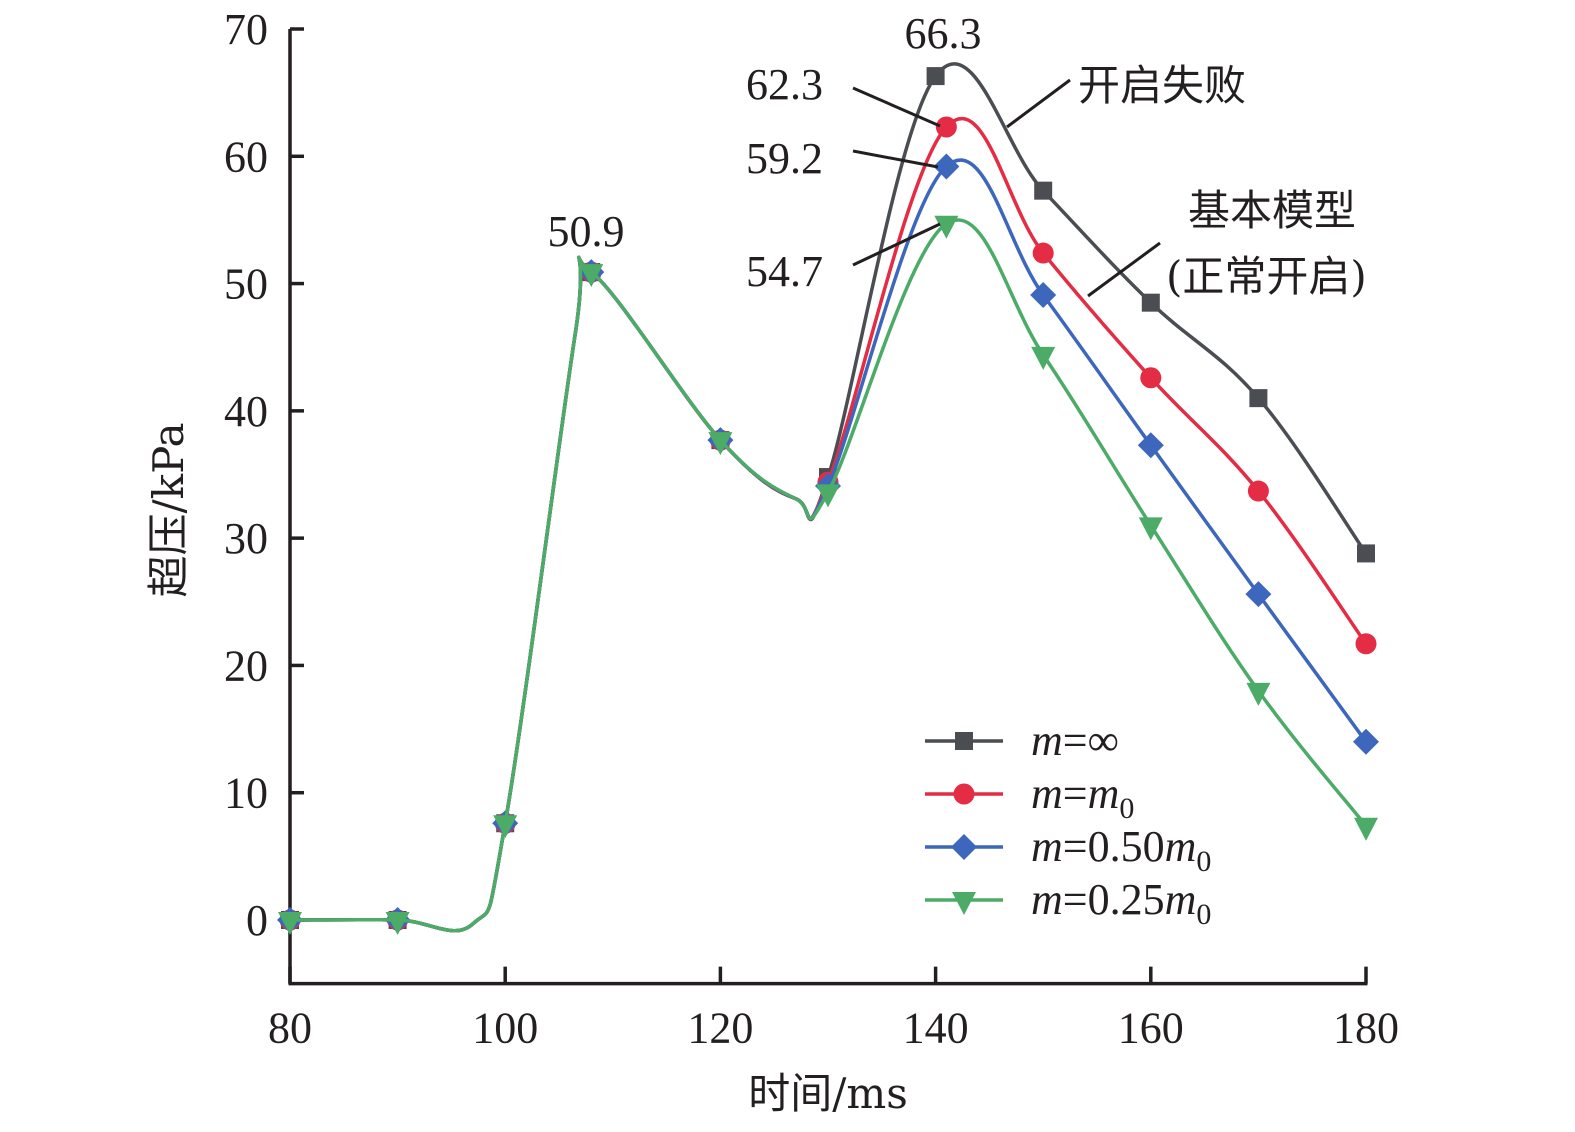 The image size is (1575, 1132). I want to click on y-tick-label: 50, so click(246, 284).